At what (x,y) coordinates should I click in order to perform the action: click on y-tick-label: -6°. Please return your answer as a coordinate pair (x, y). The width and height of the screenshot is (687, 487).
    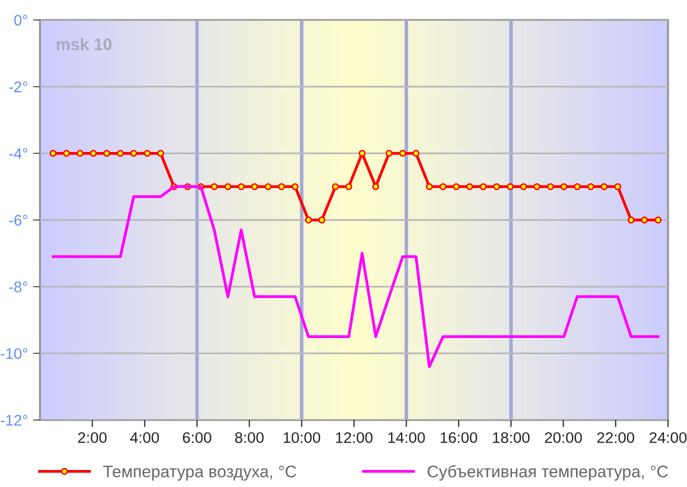
    Looking at the image, I should click on (18, 220).